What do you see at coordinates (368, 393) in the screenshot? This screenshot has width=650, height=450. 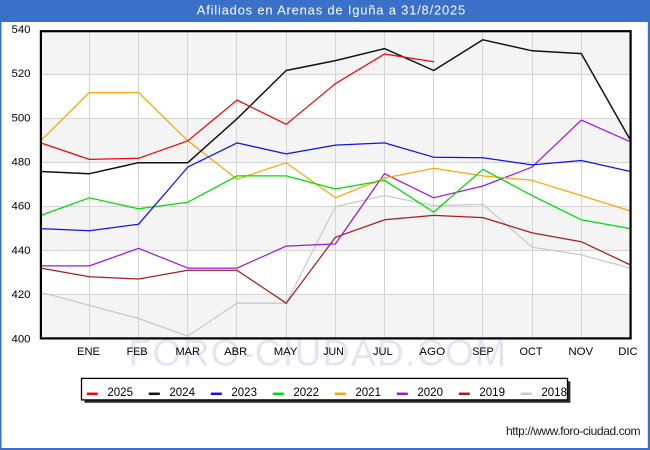 I see `svg-text: 2021` at bounding box center [368, 393].